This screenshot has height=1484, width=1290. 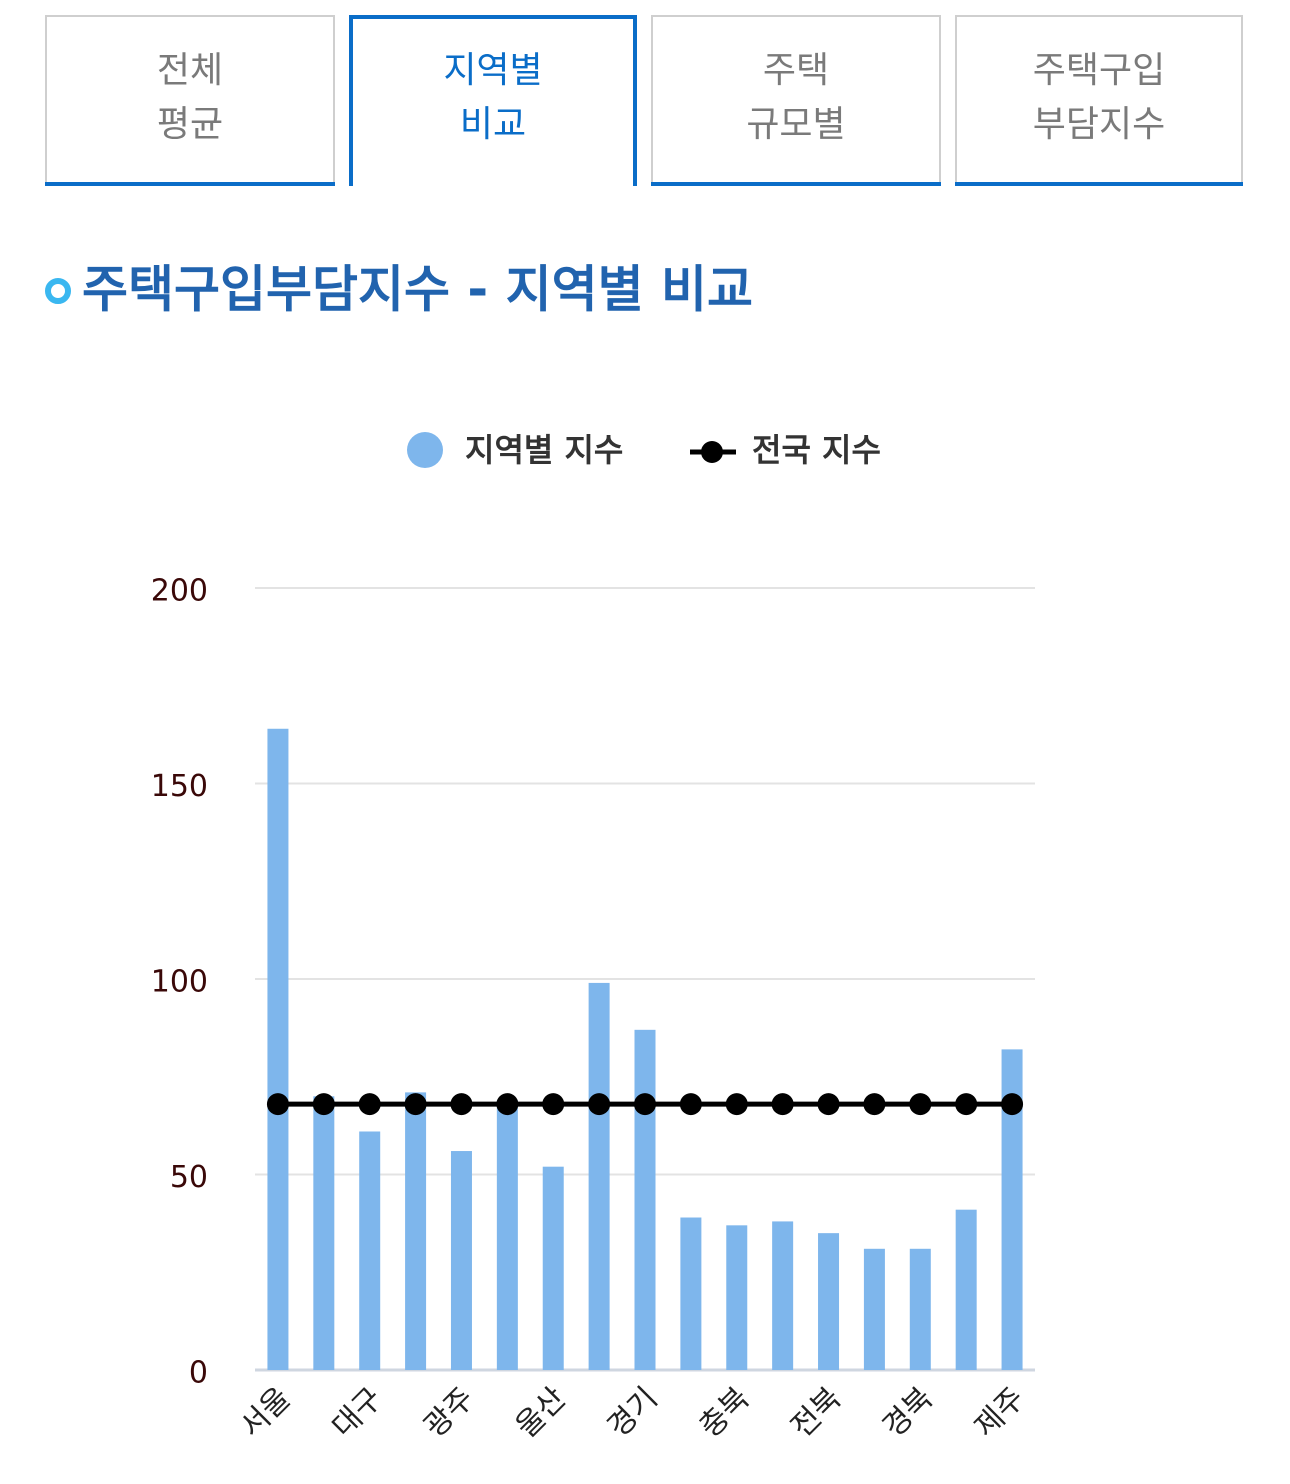 What do you see at coordinates (189, 1177) in the screenshot?
I see `y-tick-label: 50` at bounding box center [189, 1177].